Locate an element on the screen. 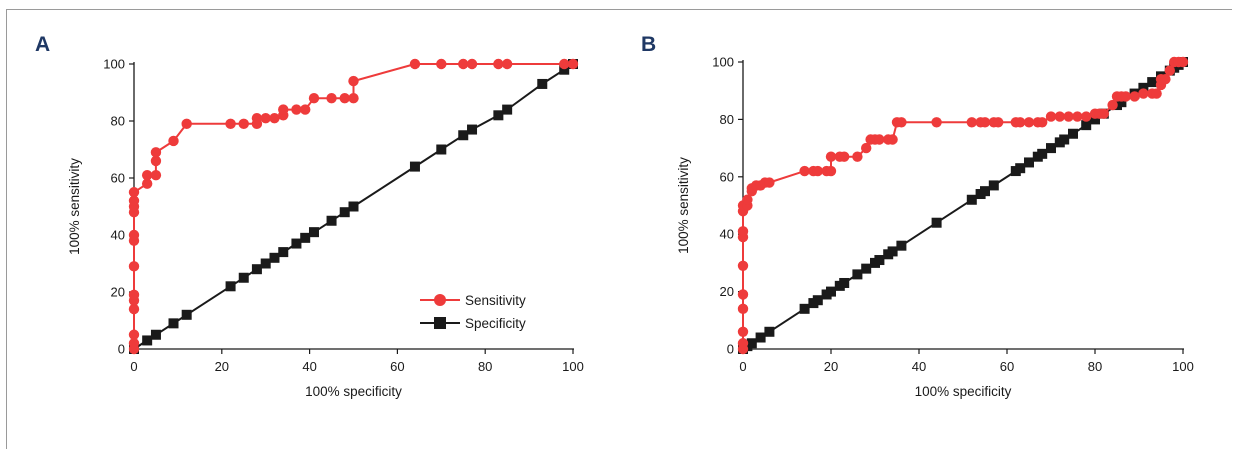 The image size is (1234, 451). x-tick-label: 60 is located at coordinates (1007, 366).